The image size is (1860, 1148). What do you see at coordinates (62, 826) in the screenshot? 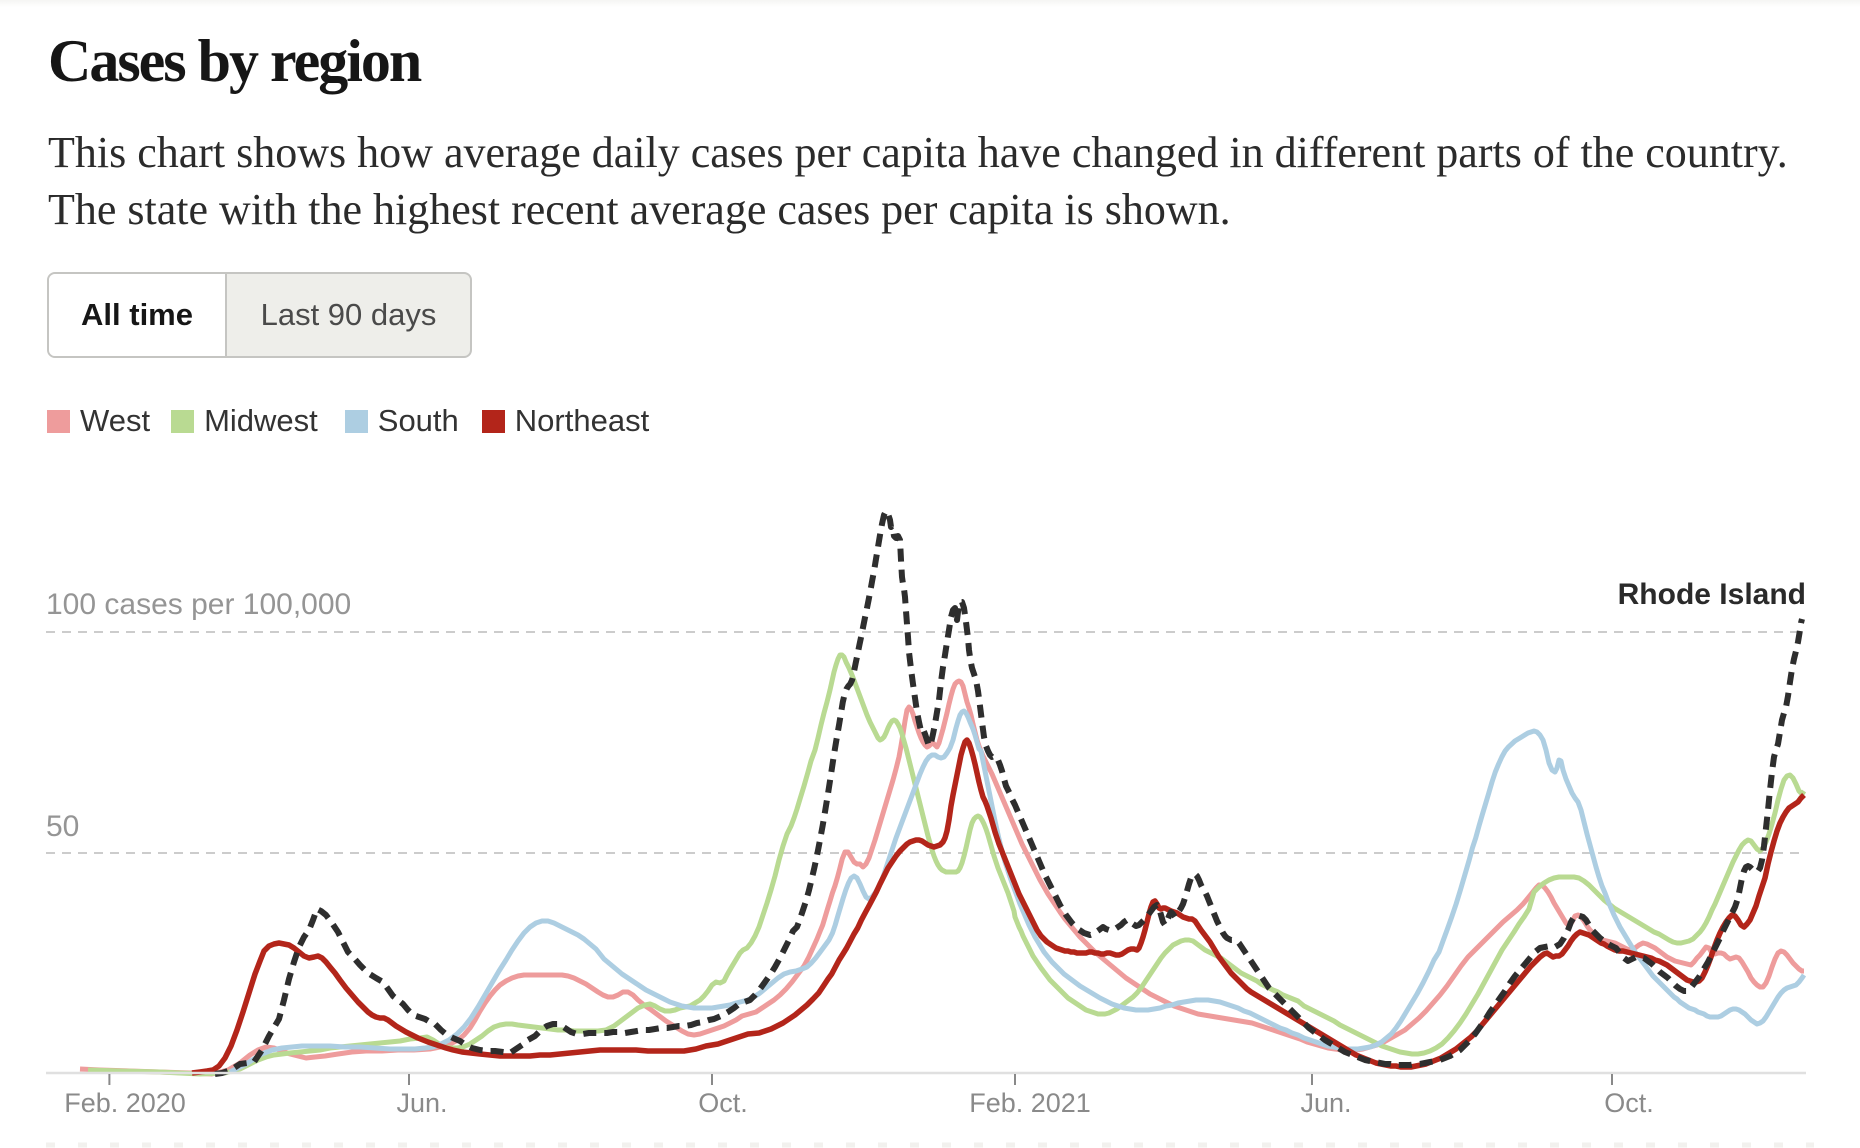
I see `svg-text: 50` at bounding box center [62, 826].